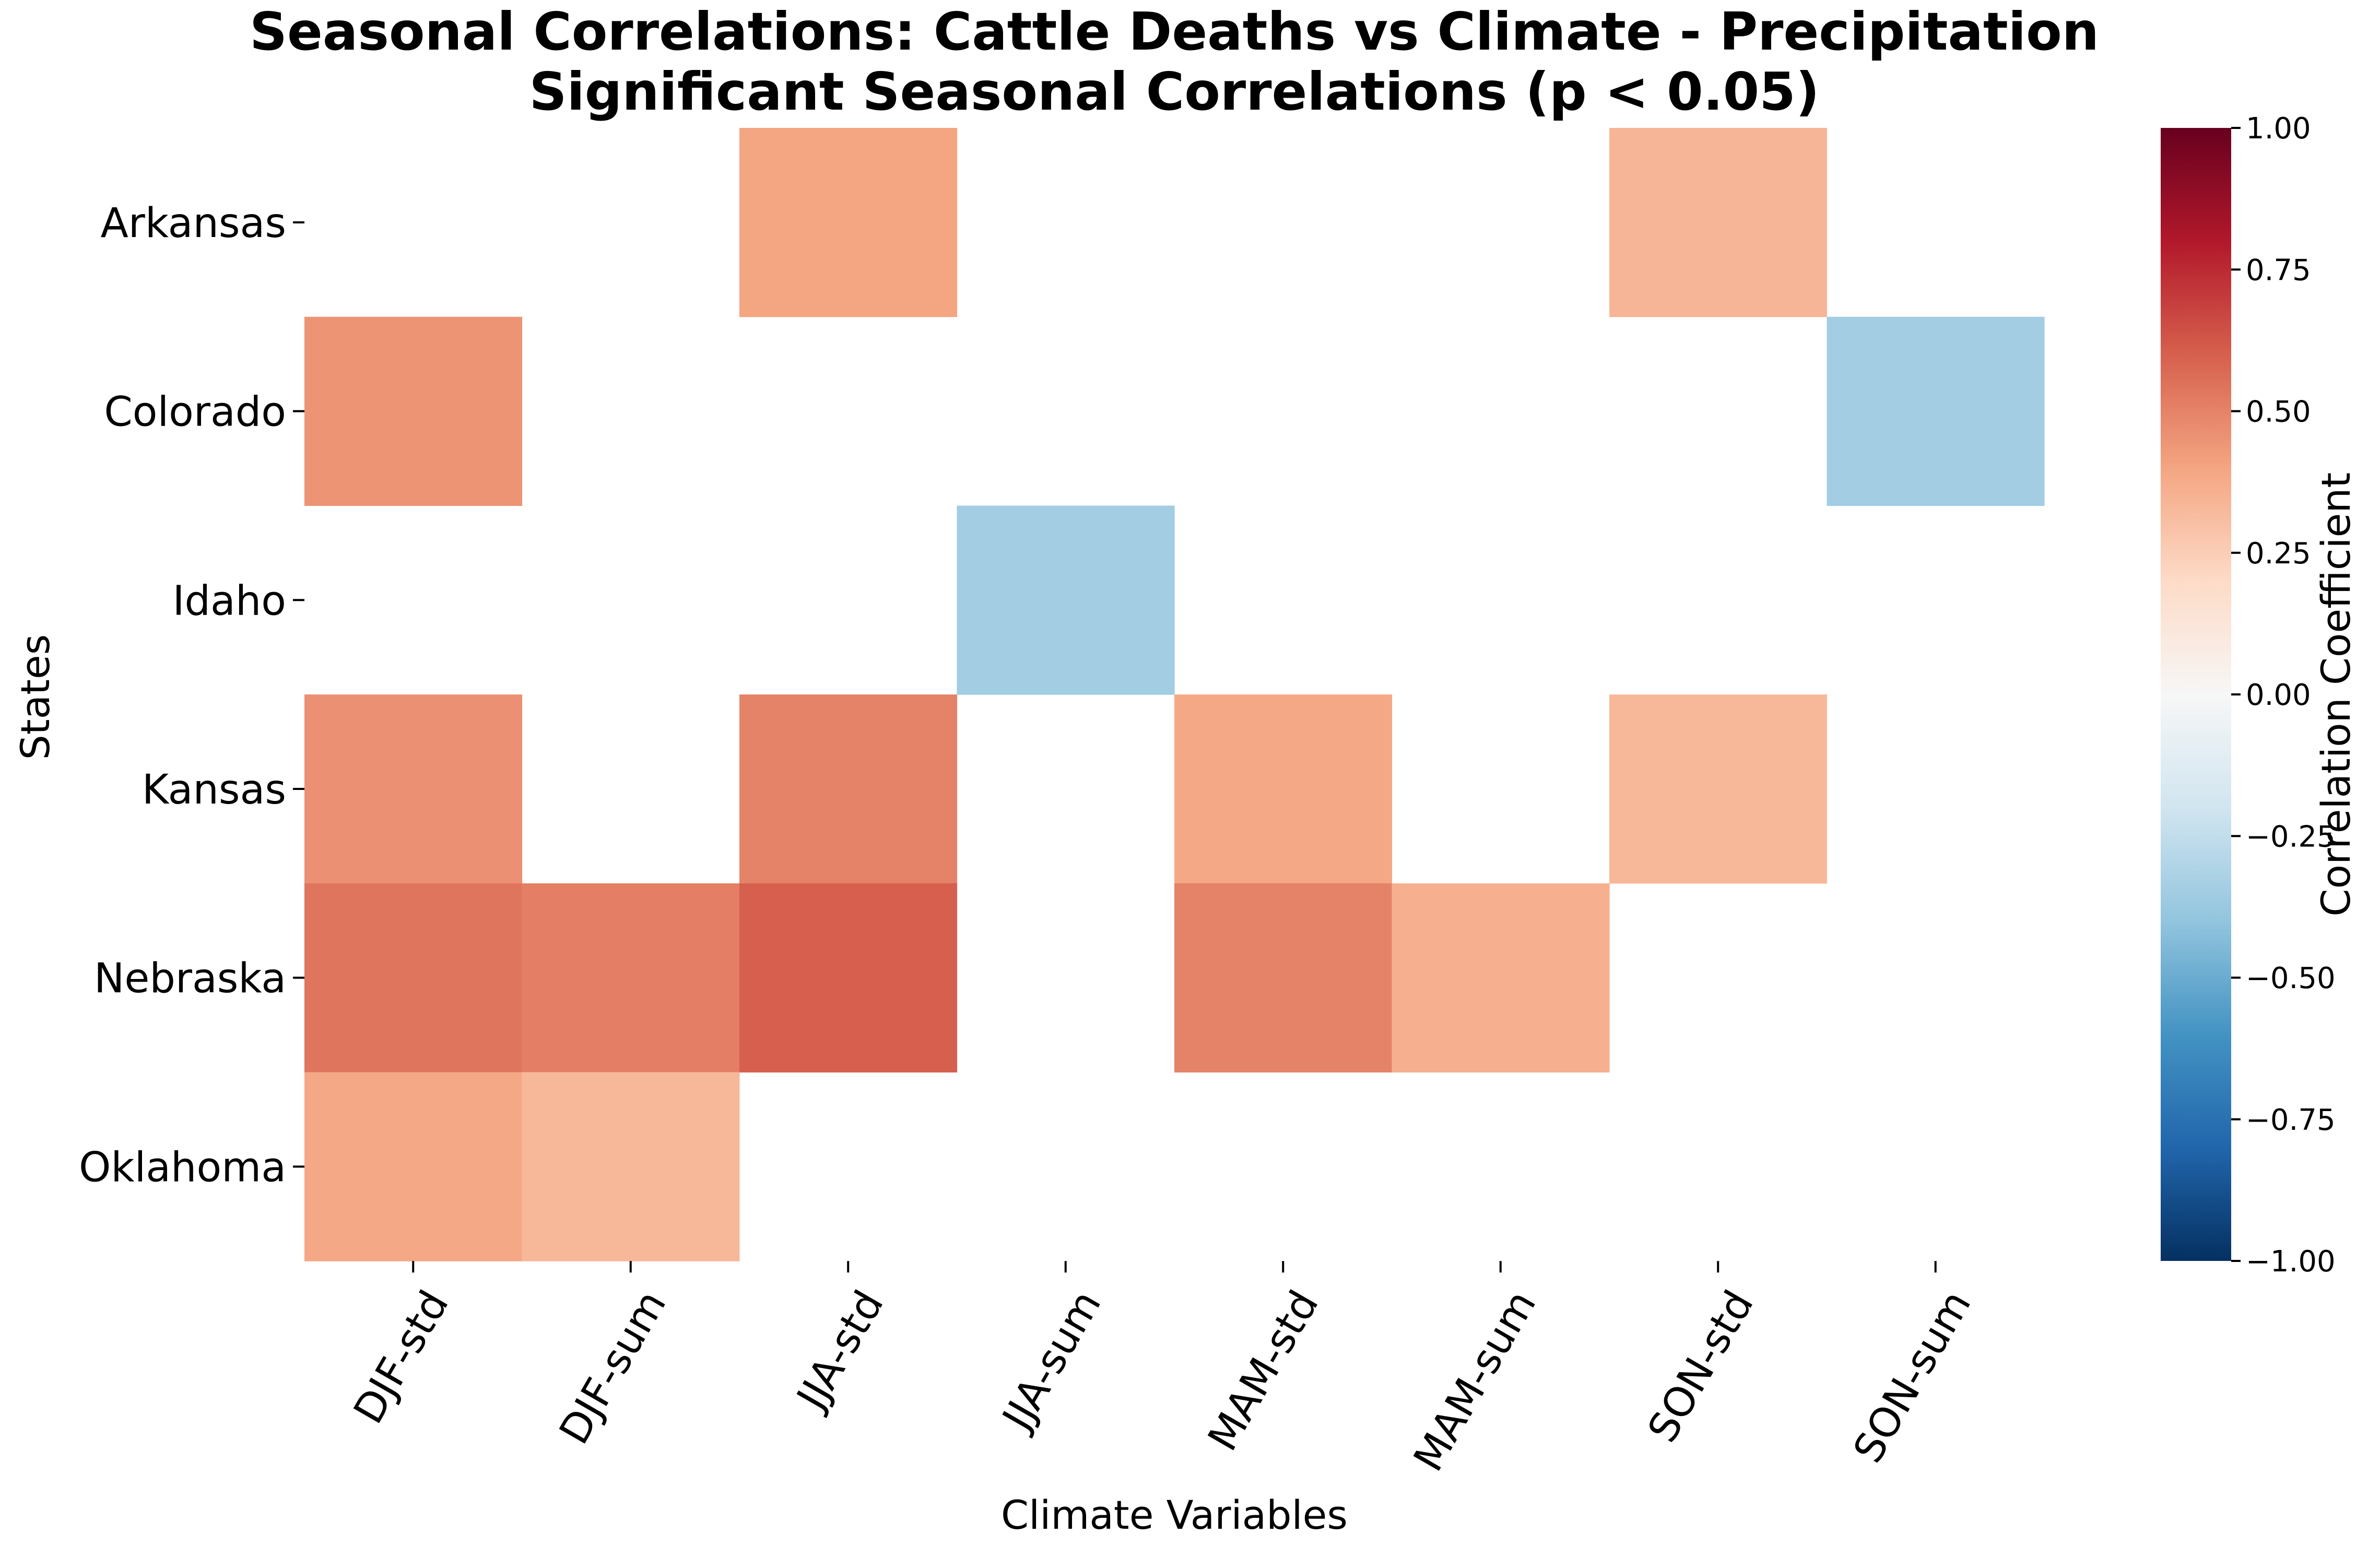 The height and width of the screenshot is (1546, 2380). Describe the element at coordinates (1263, 1371) in the screenshot. I see `x-tick-label: MAM-std` at that location.